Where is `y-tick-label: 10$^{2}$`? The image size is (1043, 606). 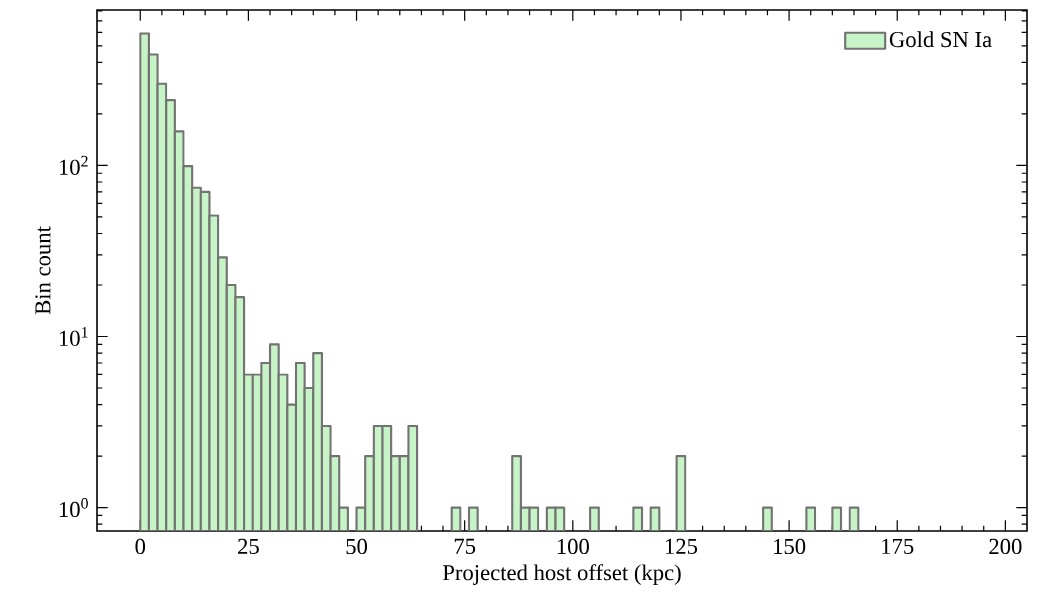
y-tick-label: 10$^{2}$ is located at coordinates (73, 165).